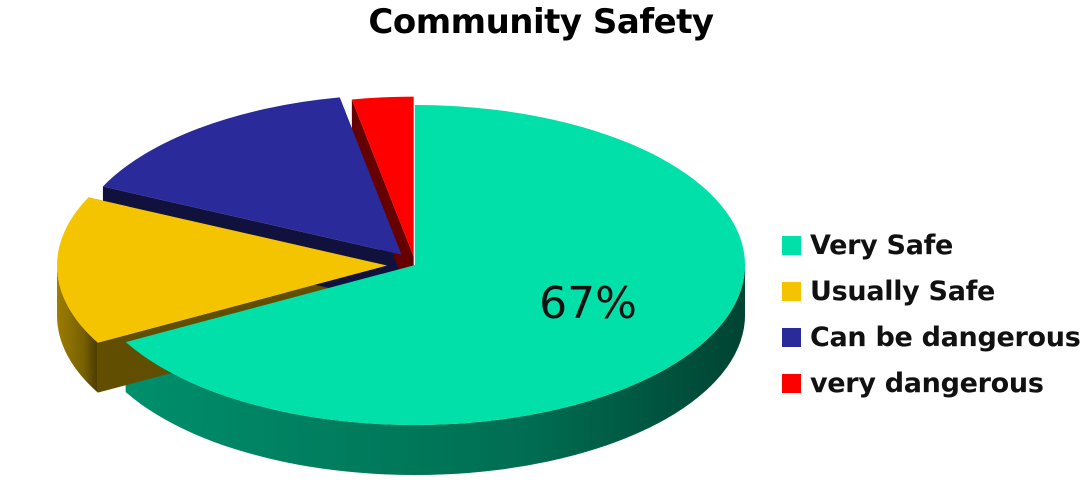  Describe the element at coordinates (588, 303) in the screenshot. I see `pie-slice-label-very-safe: 67%` at that location.